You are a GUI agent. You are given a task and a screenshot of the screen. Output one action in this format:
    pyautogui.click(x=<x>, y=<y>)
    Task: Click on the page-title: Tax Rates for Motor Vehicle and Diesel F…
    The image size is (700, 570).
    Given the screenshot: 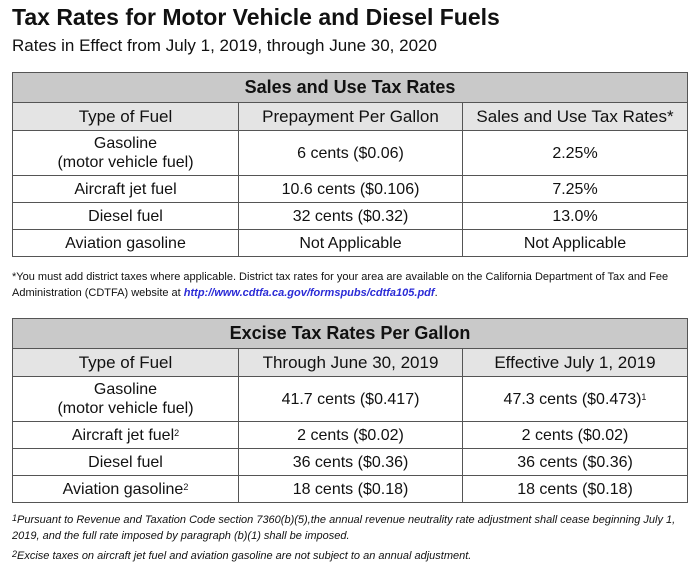 What is the action you would take?
    pyautogui.click(x=256, y=17)
    